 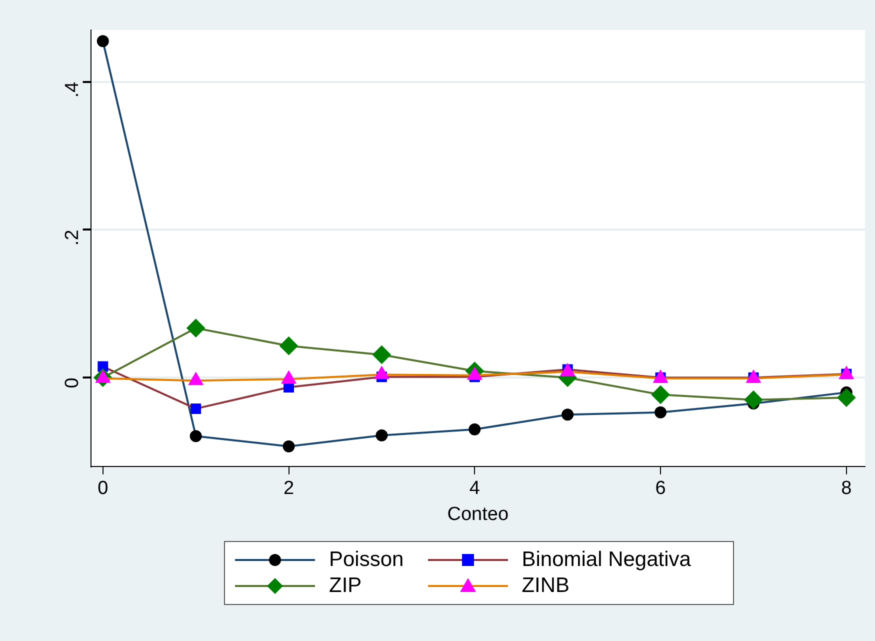 I want to click on legend-label: ZINB, so click(x=546, y=586).